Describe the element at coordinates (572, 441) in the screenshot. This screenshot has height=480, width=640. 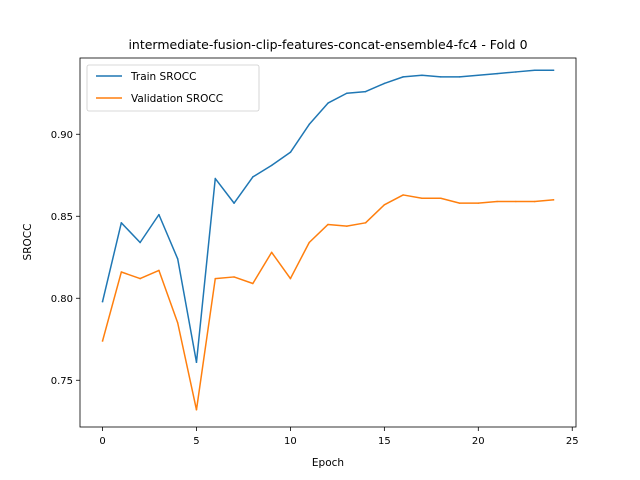
I see `x-tick-label: 25` at that location.